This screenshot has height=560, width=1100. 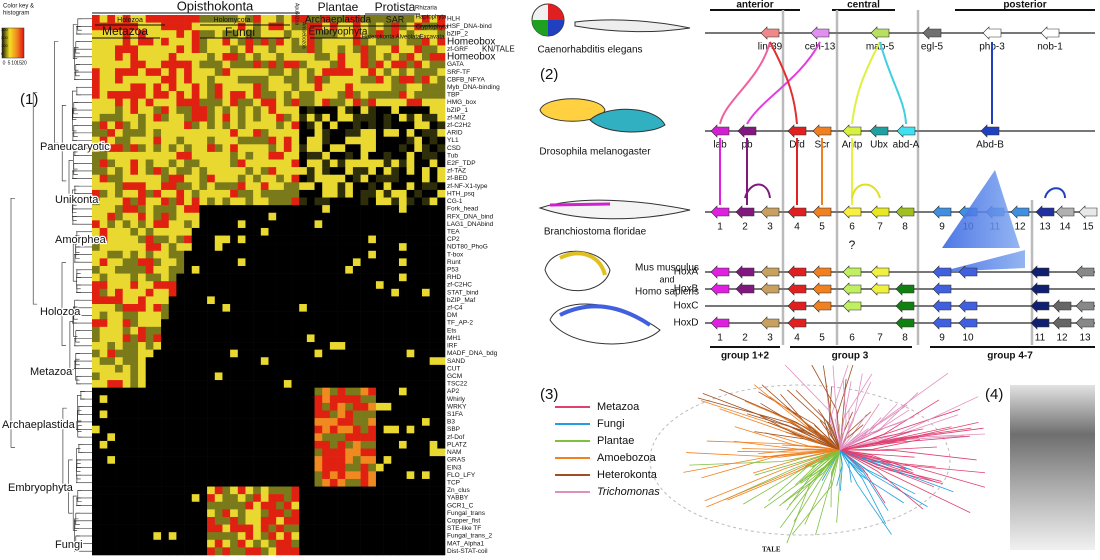 What do you see at coordinates (461, 193) in the screenshot?
I see `row-label: HTH_psq` at bounding box center [461, 193].